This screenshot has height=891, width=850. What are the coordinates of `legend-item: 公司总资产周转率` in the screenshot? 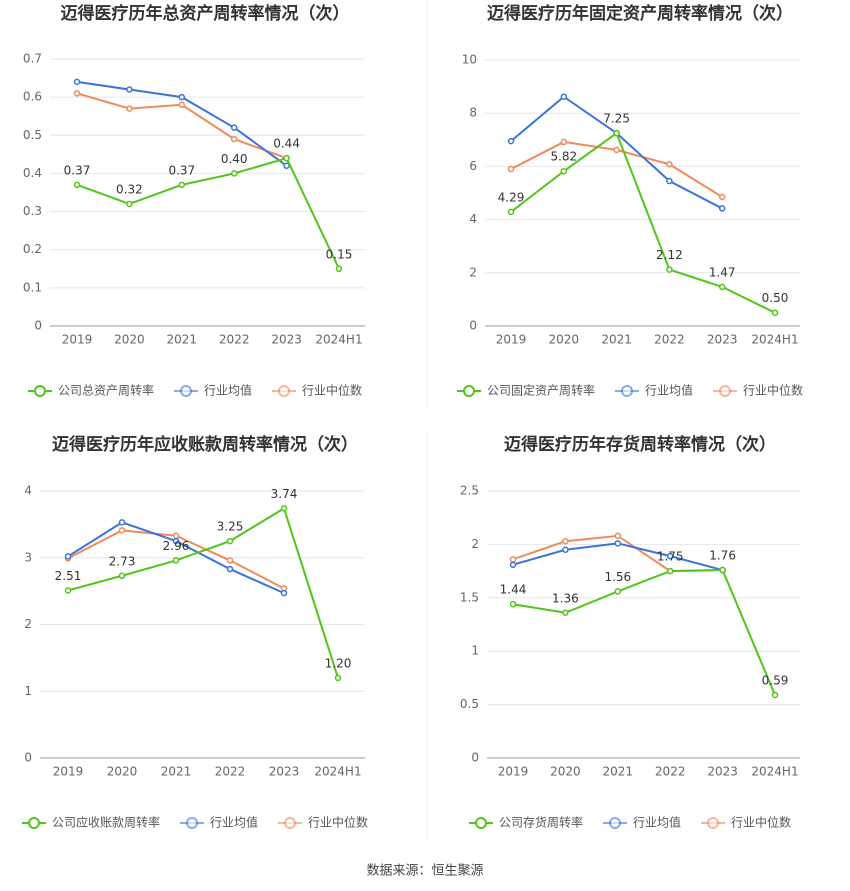 It's located at (91, 390).